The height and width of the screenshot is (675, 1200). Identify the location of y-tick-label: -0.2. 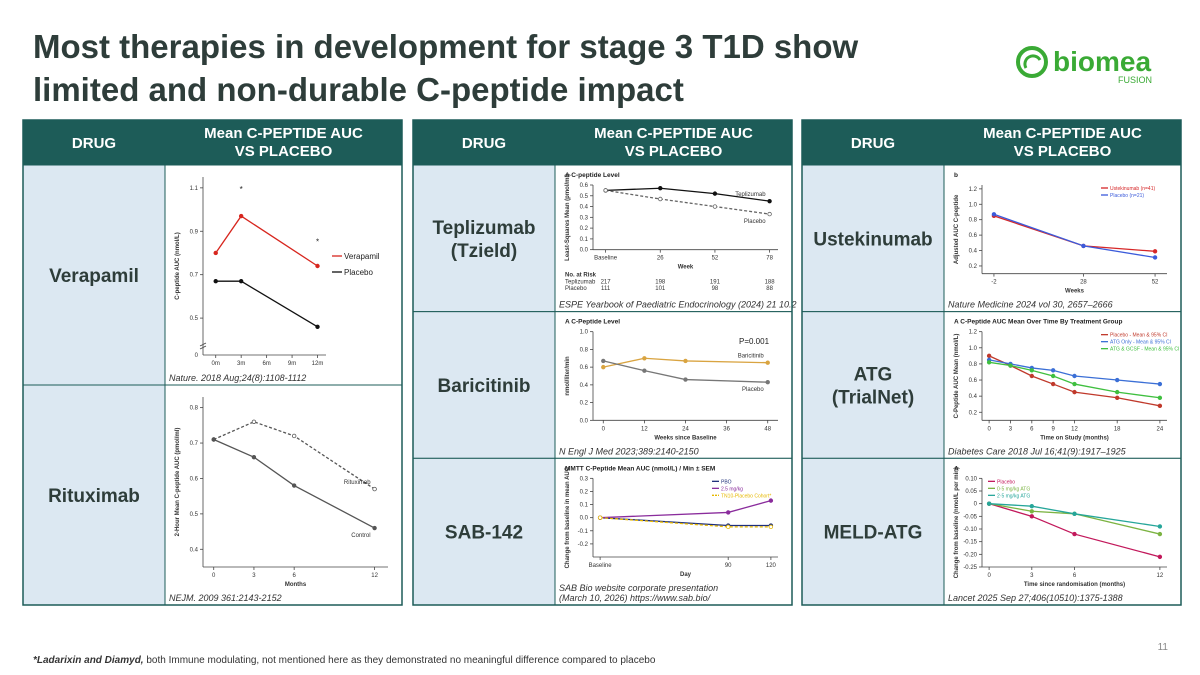
(583, 545).